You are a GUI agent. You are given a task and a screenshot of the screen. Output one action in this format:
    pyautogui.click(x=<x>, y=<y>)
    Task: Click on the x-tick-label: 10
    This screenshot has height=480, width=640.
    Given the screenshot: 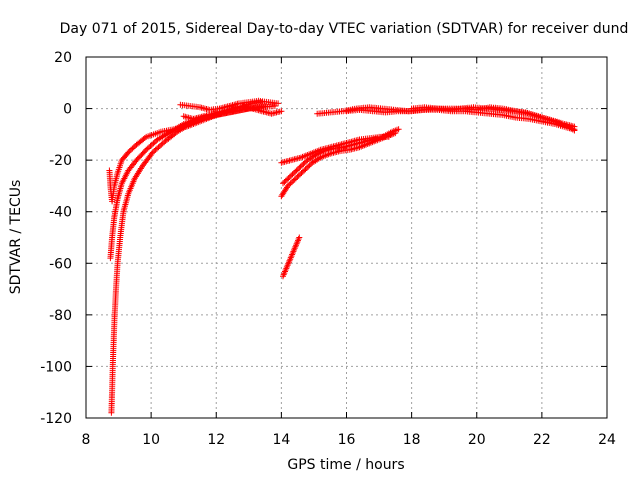 What is the action you would take?
    pyautogui.click(x=151, y=440)
    